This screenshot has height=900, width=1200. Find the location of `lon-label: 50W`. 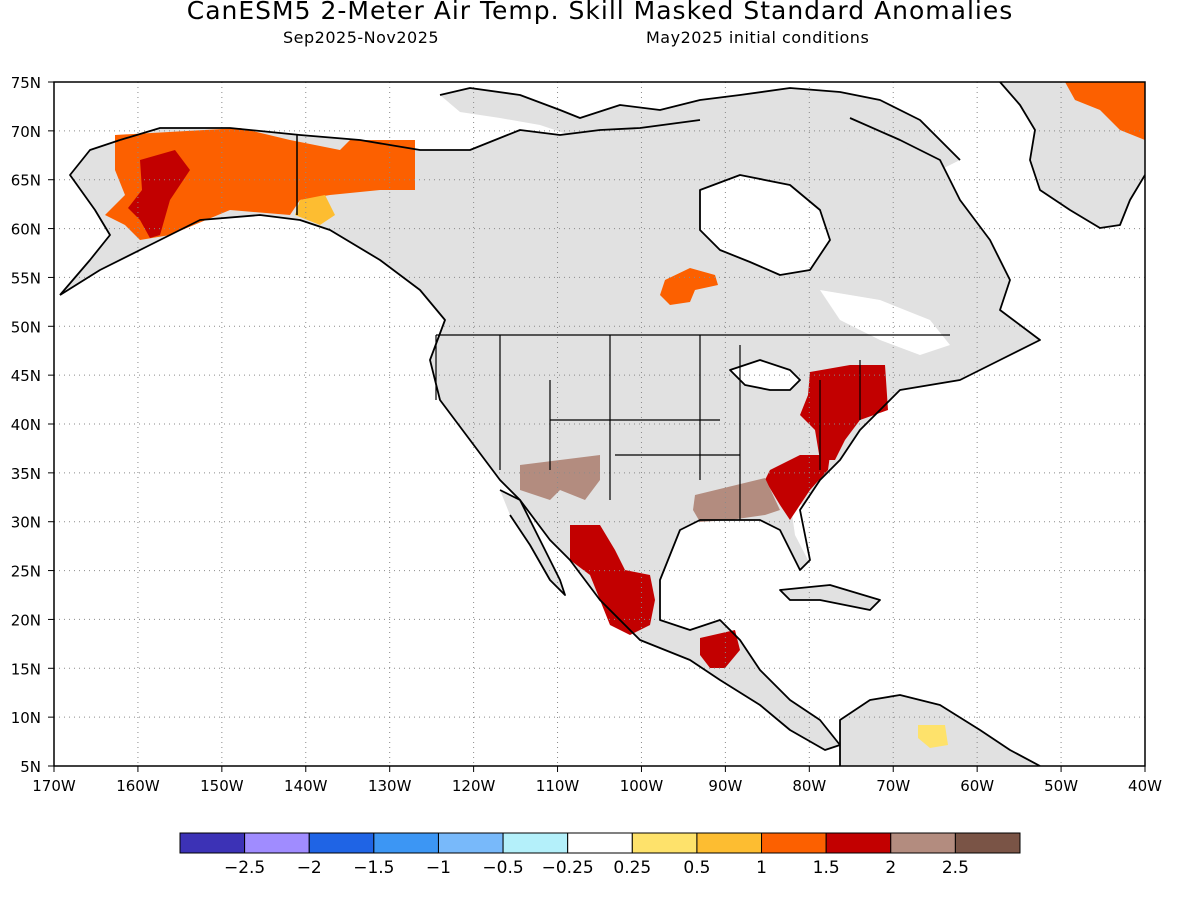

lon-label: 50W is located at coordinates (1061, 786).